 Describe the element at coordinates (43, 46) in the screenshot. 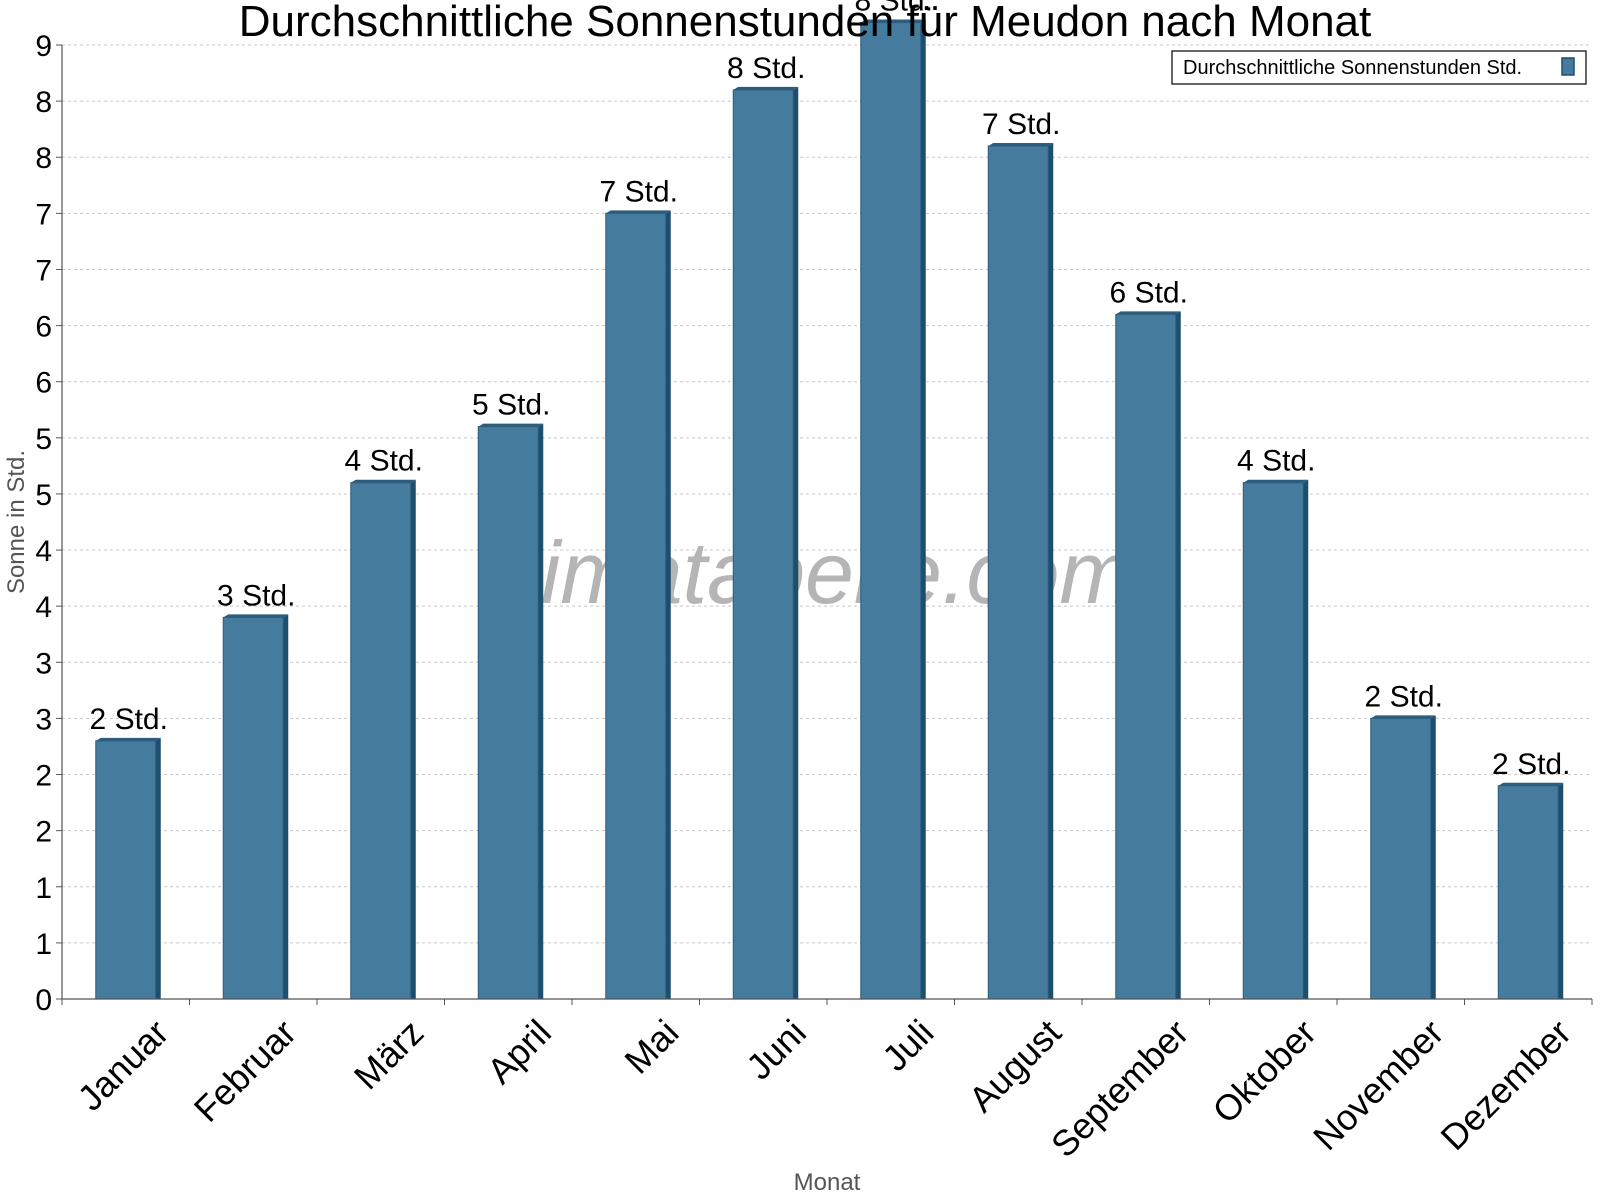

I see `y-tick-label: 9` at that location.